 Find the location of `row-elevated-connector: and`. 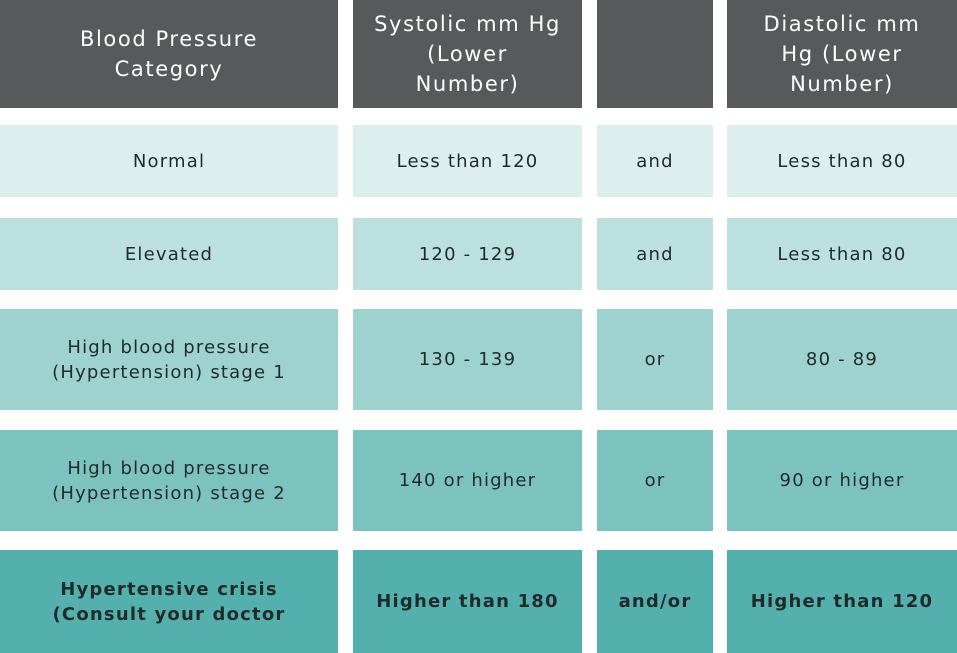

row-elevated-connector: and is located at coordinates (655, 254).